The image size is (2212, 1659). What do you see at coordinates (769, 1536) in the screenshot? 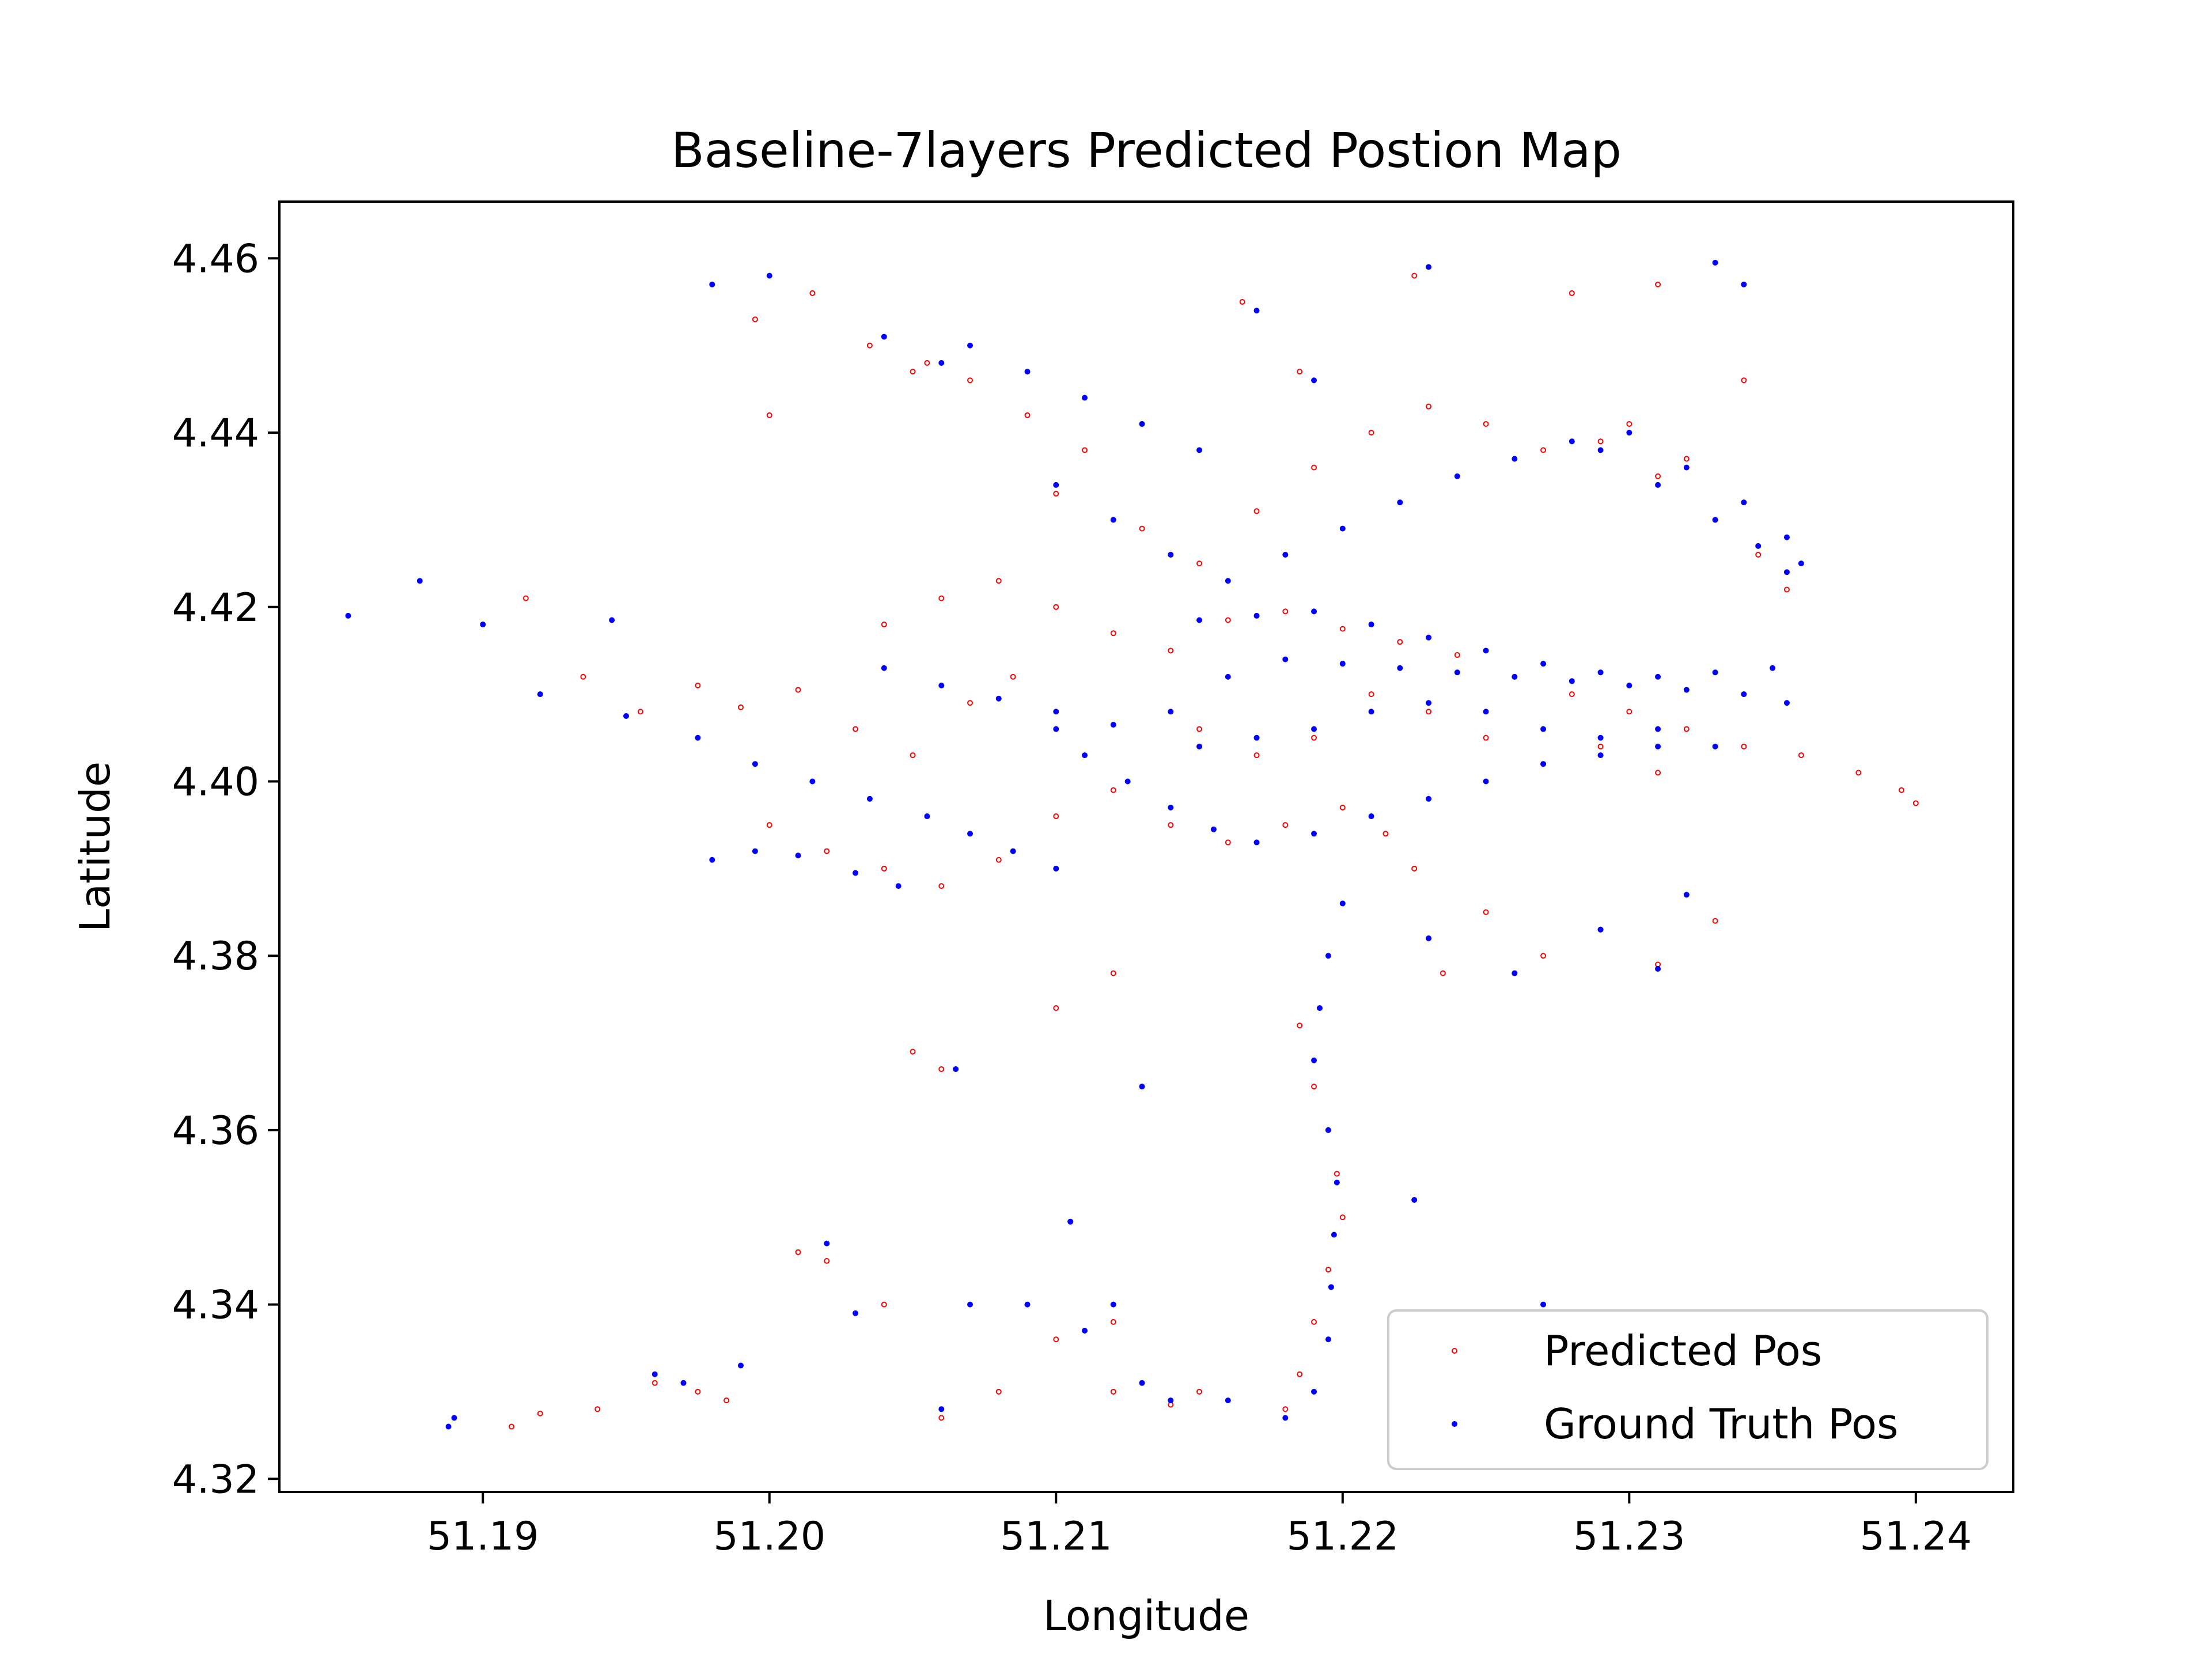
I see `x-tick-label: 51.20` at bounding box center [769, 1536].